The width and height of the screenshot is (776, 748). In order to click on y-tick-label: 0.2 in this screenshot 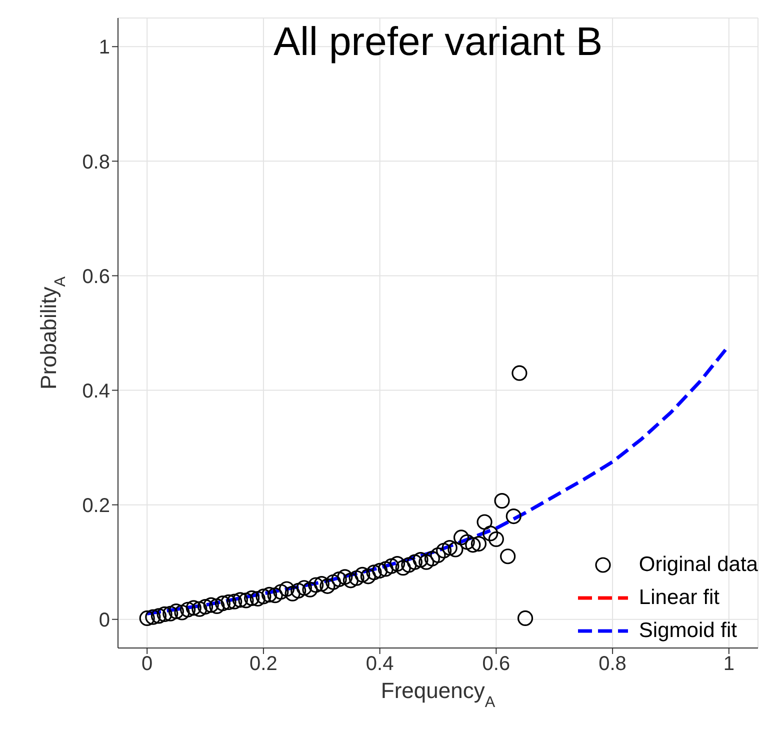, I will do `click(96, 505)`.